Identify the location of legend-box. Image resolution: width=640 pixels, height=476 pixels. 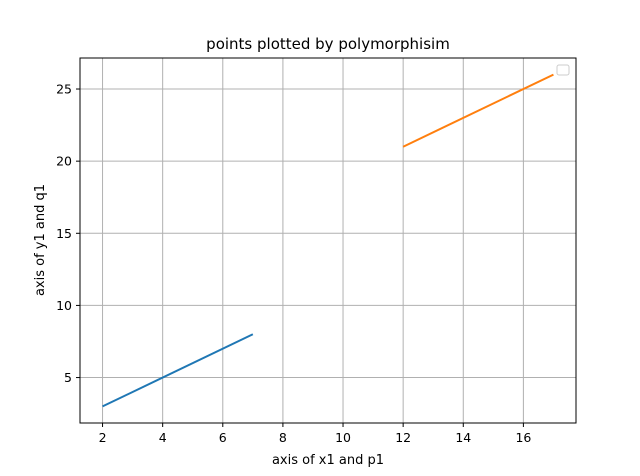
(563, 70).